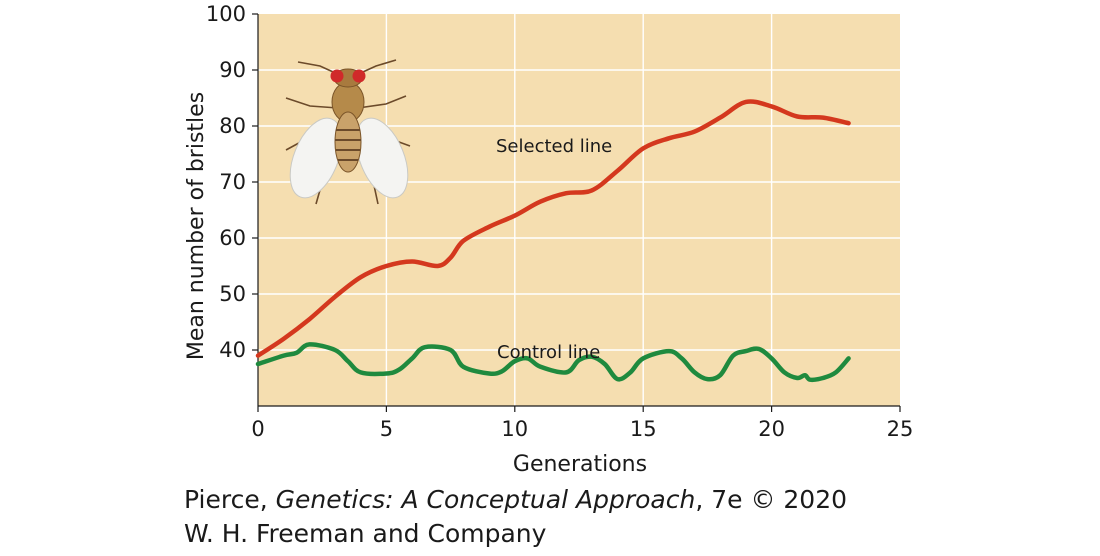 The image size is (1100, 556). I want to click on credit-edition: , 7e © 2020, so click(771, 499).